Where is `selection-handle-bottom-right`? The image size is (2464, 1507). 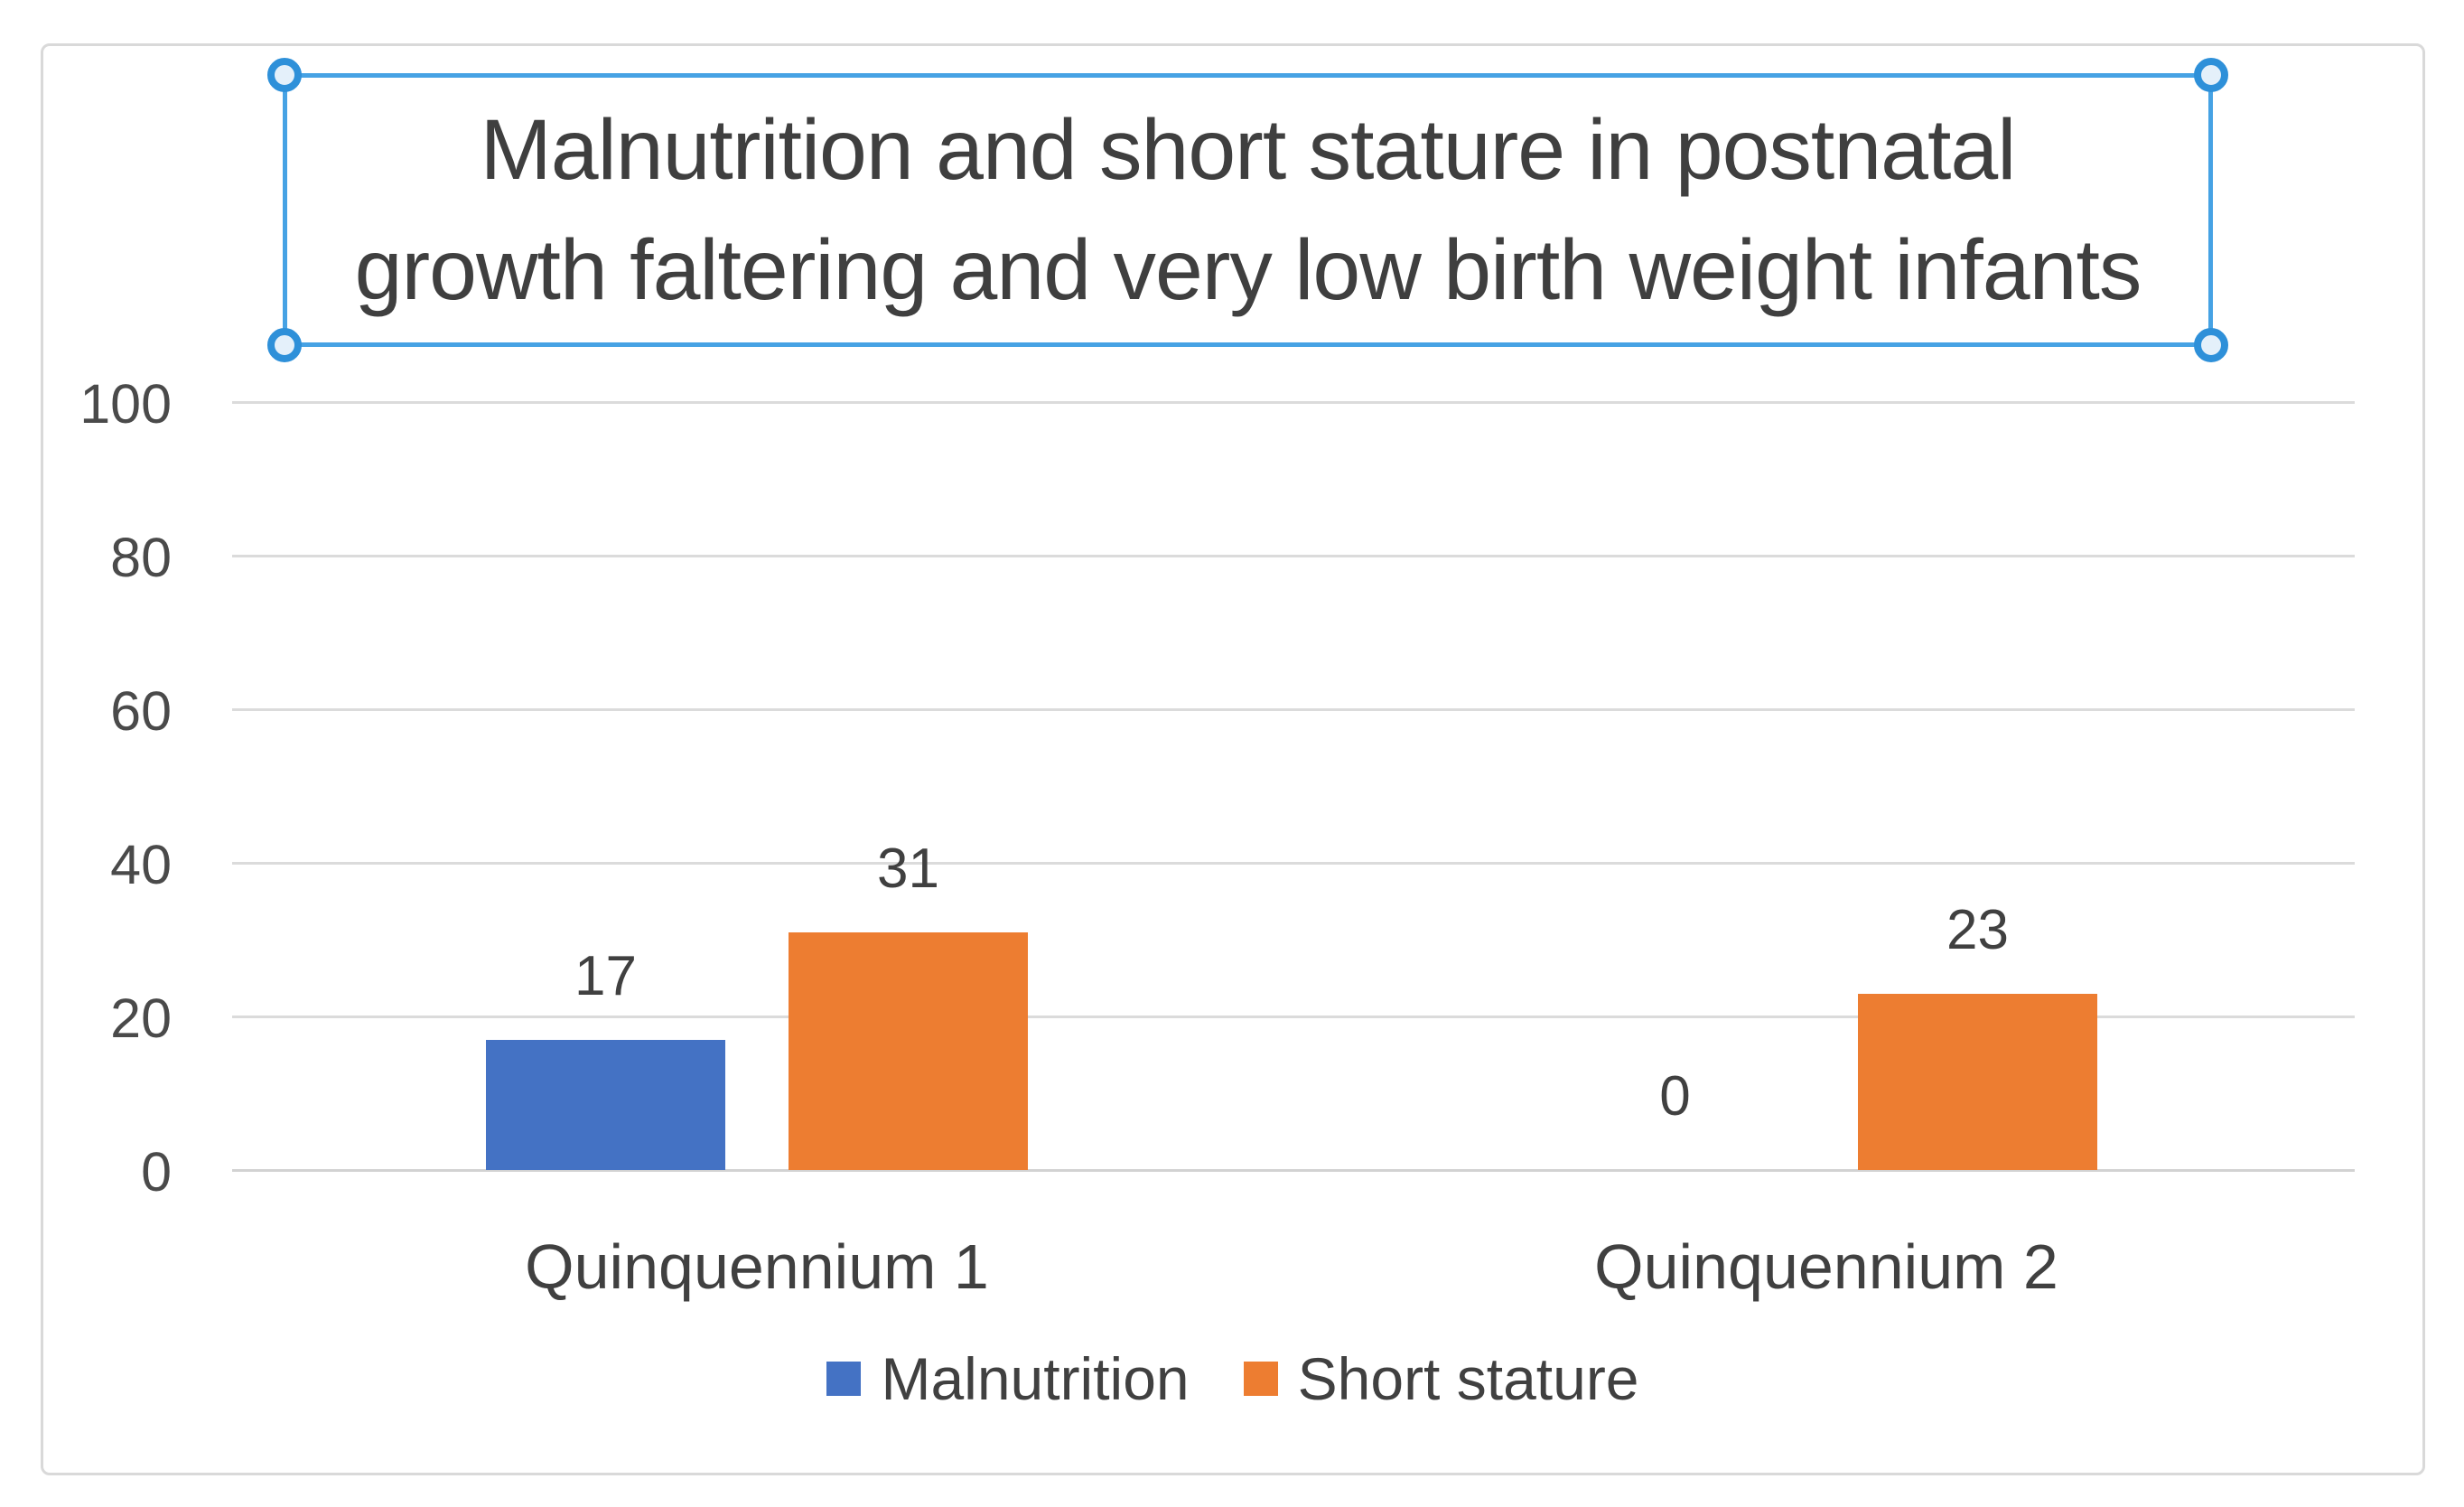 selection-handle-bottom-right is located at coordinates (2211, 345).